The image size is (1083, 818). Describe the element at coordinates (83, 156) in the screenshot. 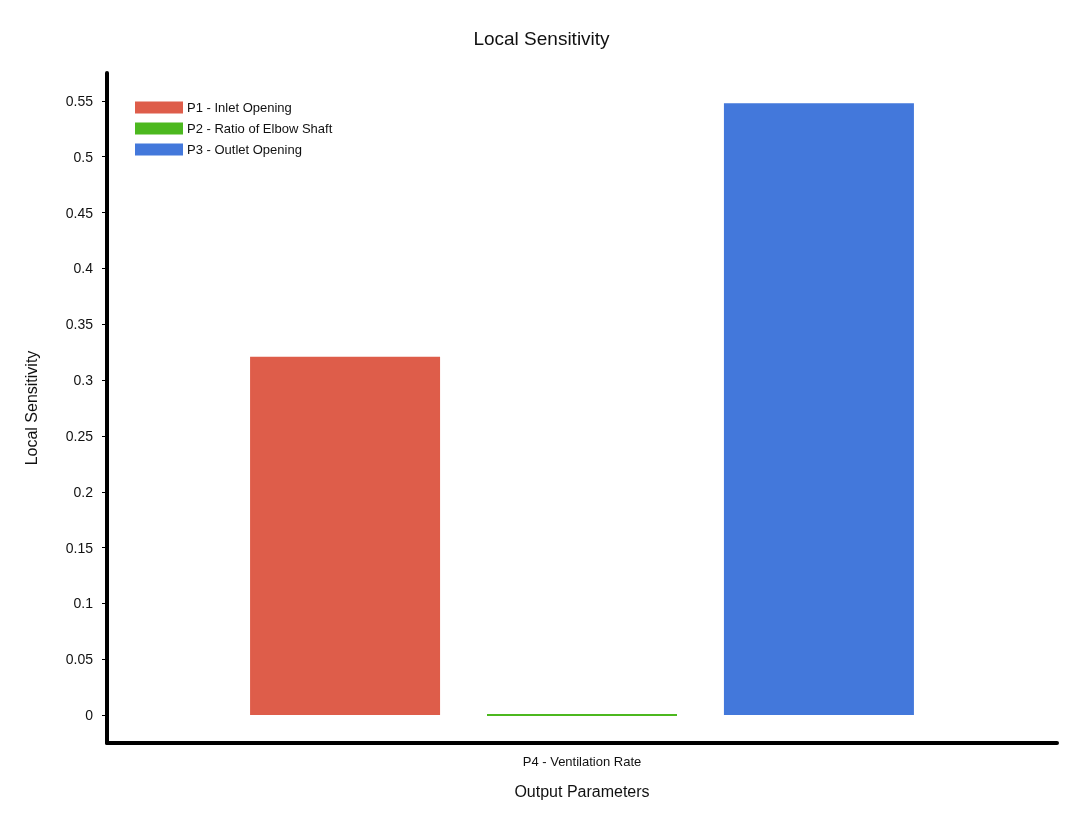

I see `y-tick-label: 0.5` at that location.